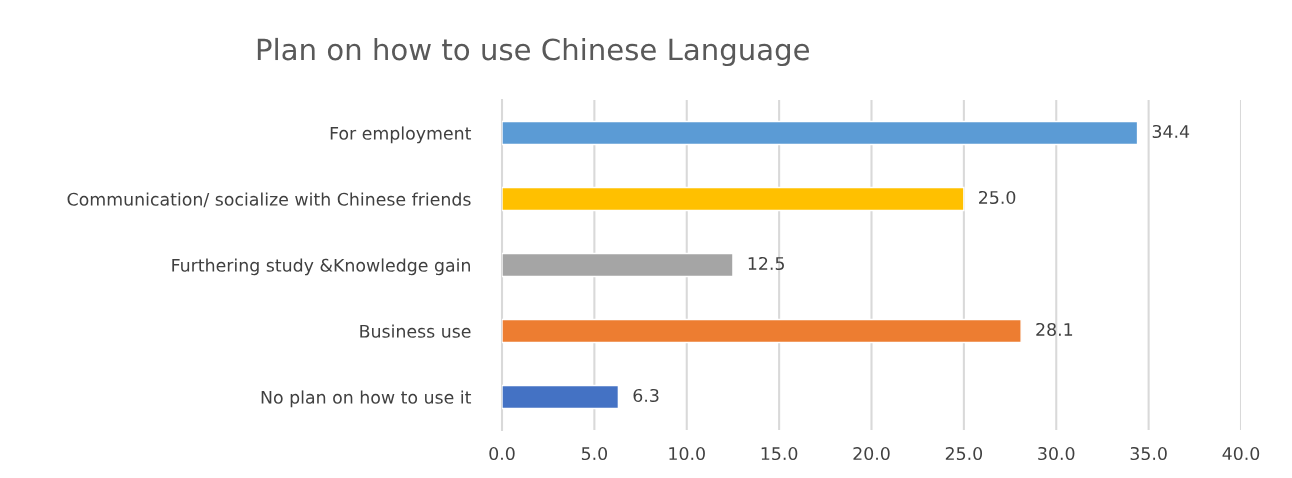  I want to click on x-tick-label: 10.0, so click(687, 453).